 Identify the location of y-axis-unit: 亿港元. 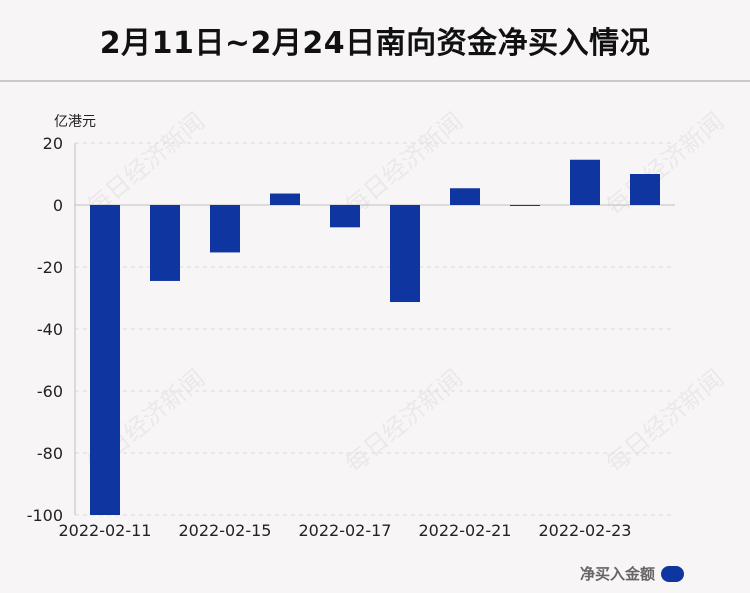
(75, 122).